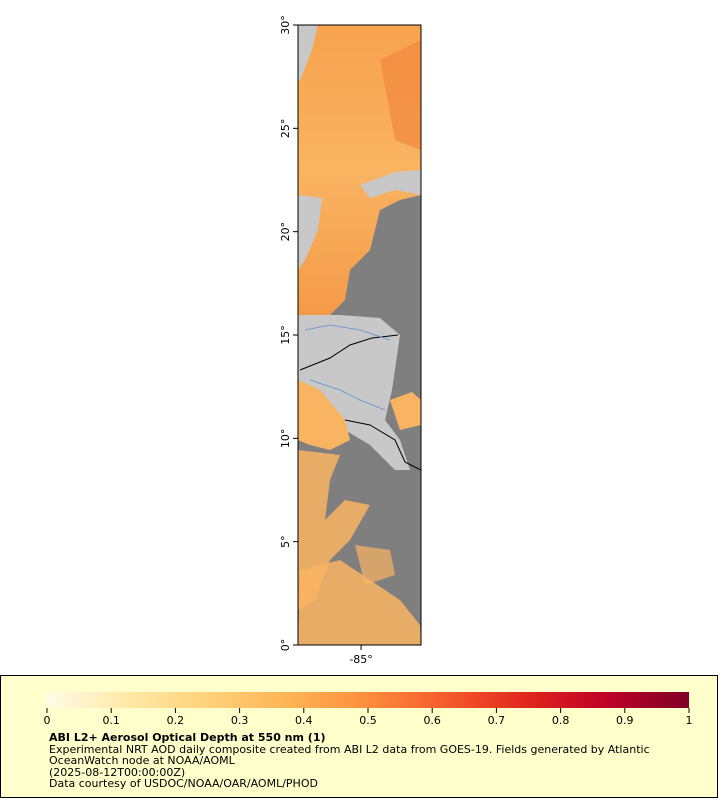 Image resolution: width=720 pixels, height=800 pixels. Describe the element at coordinates (304, 720) in the screenshot. I see `colorbar-tick-label: 0.4` at that location.